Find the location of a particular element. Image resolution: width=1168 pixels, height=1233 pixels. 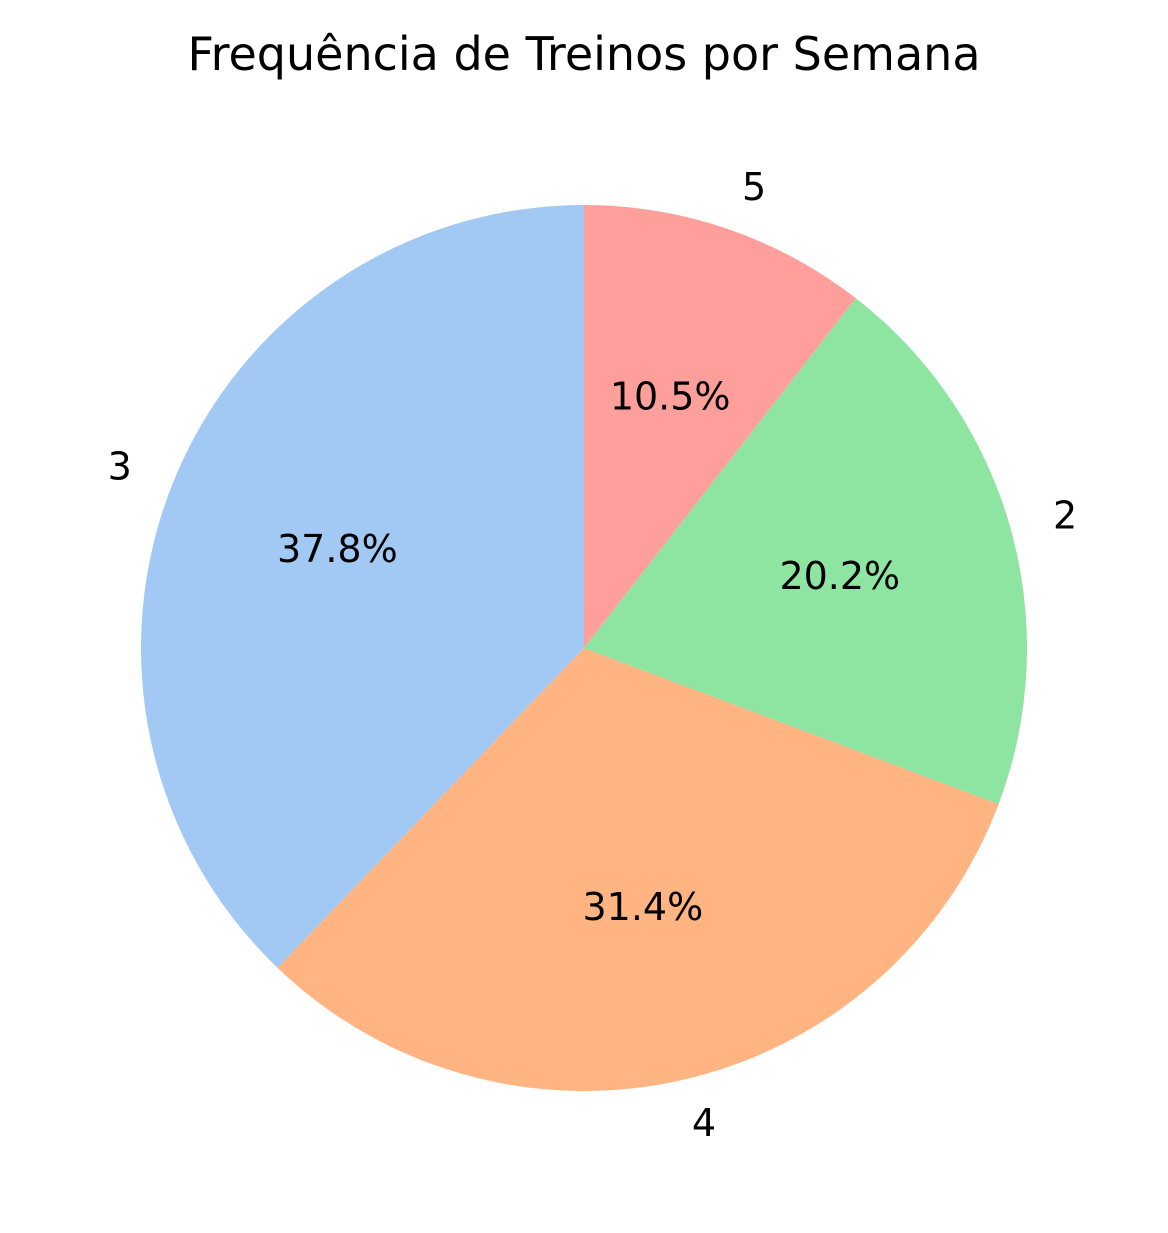

slice-label-3: 3 is located at coordinates (120, 466).